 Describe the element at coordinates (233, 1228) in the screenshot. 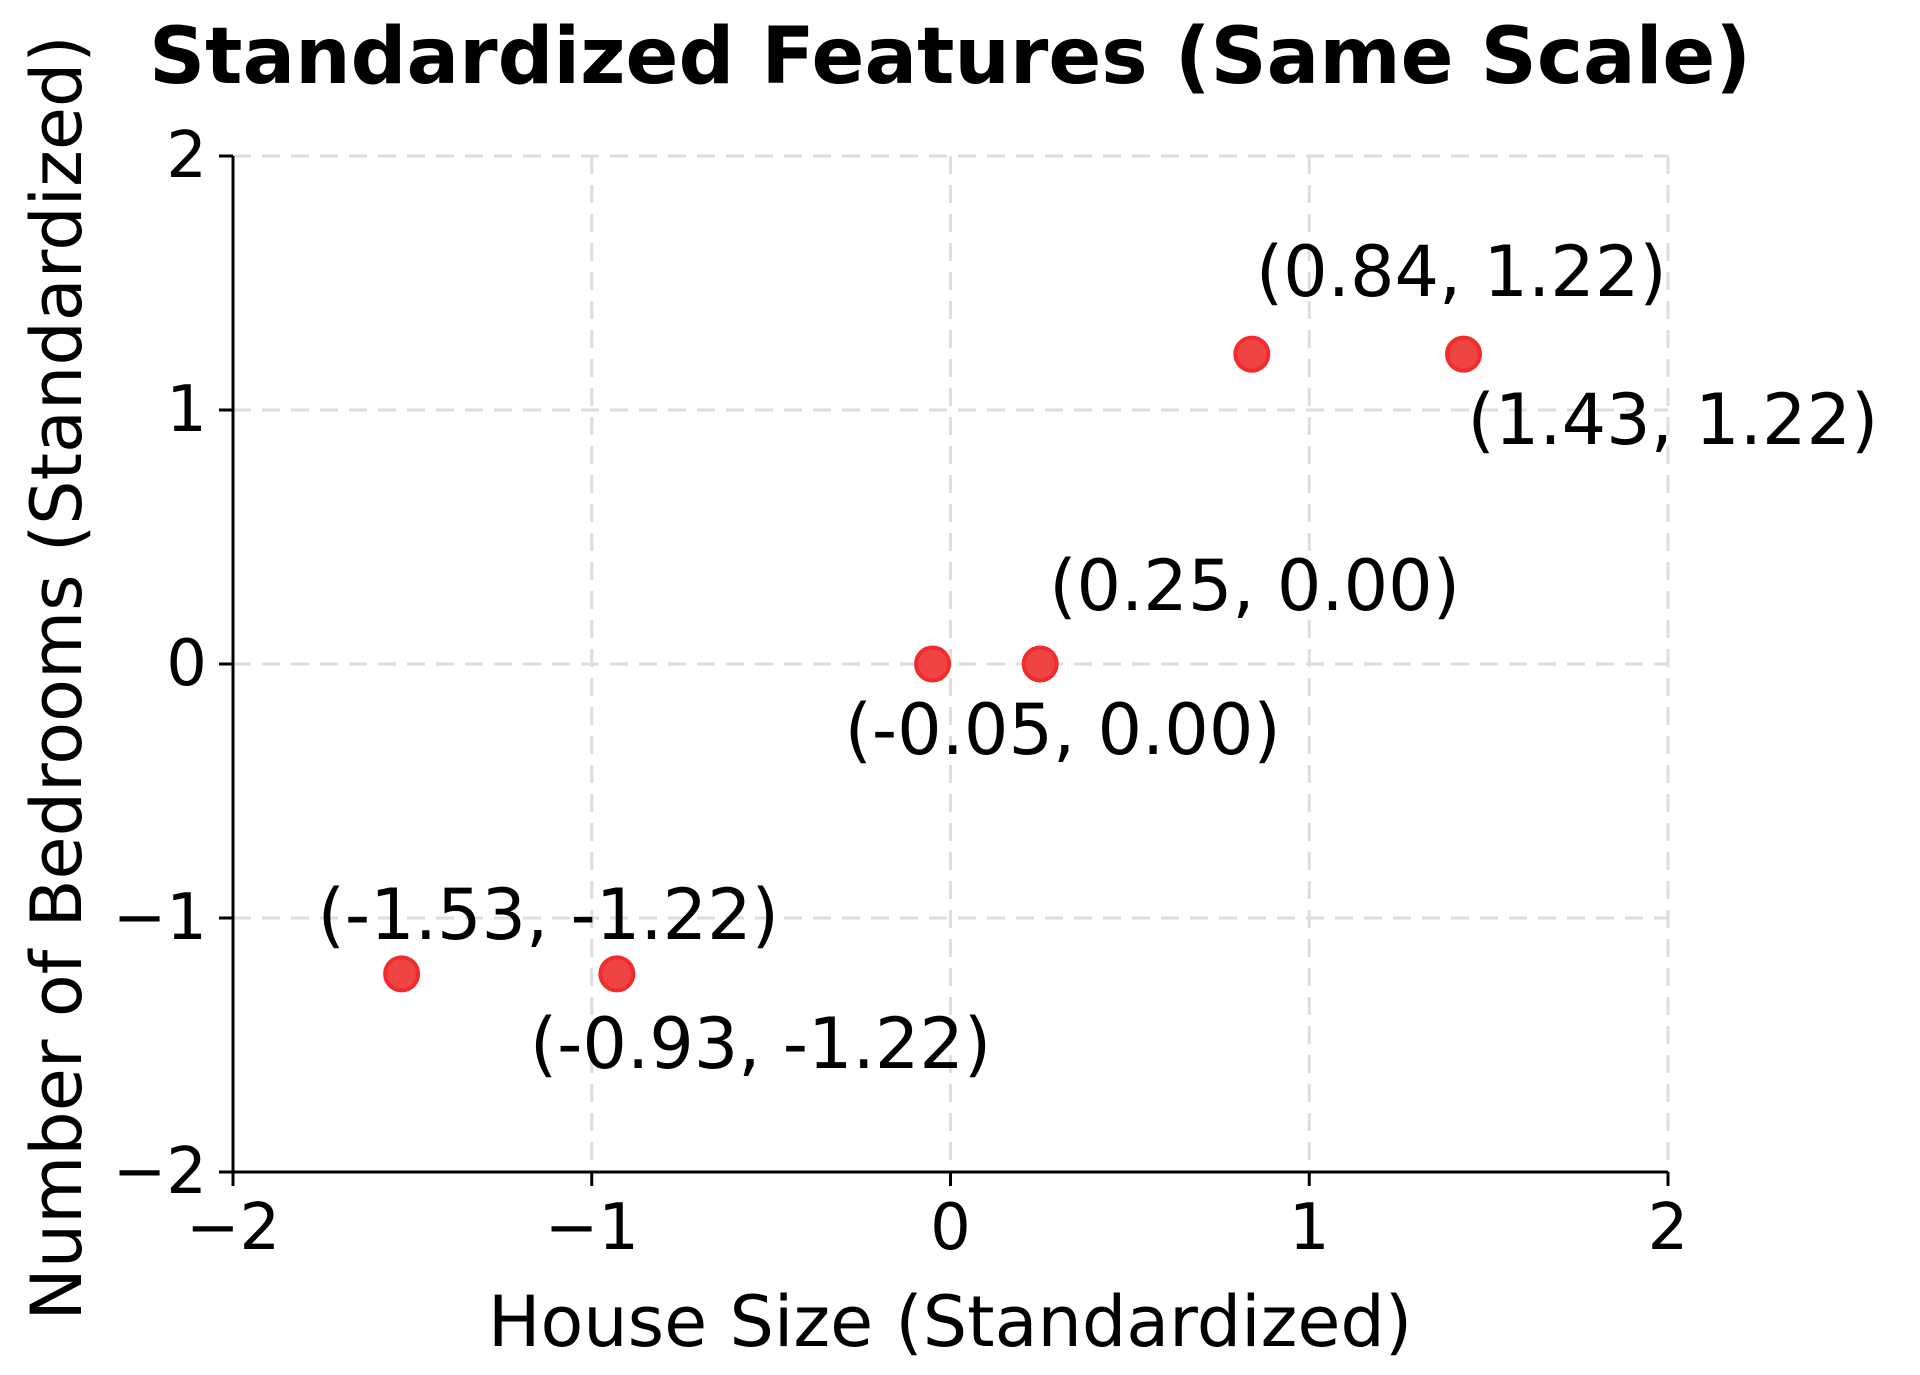

I see `x-tick-label: −2` at that location.